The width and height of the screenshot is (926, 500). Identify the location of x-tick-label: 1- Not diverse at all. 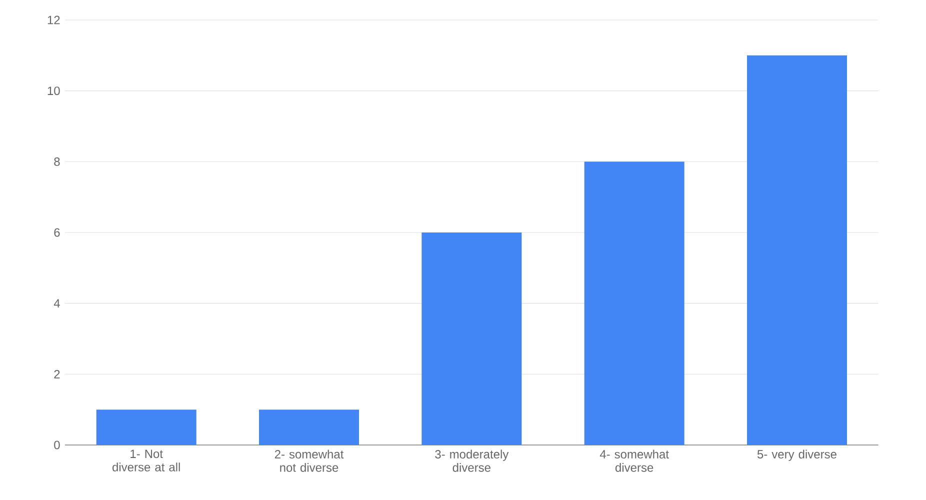
(146, 461).